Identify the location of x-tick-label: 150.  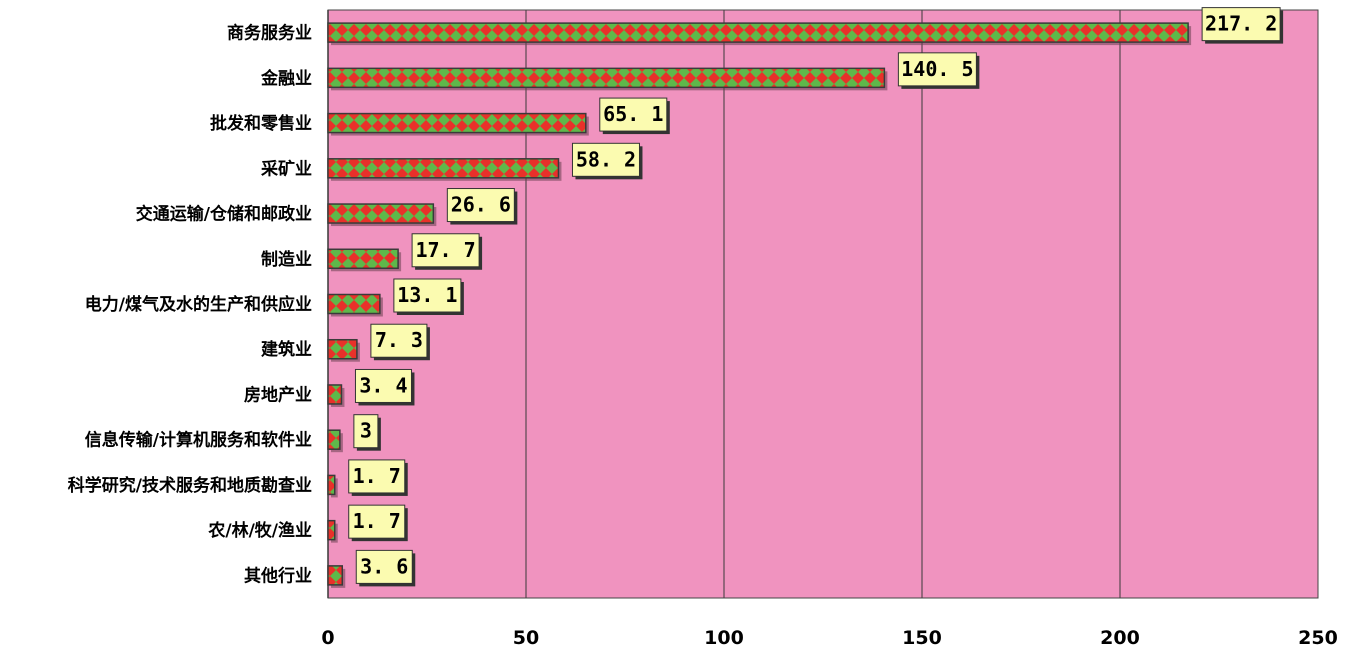
(922, 638).